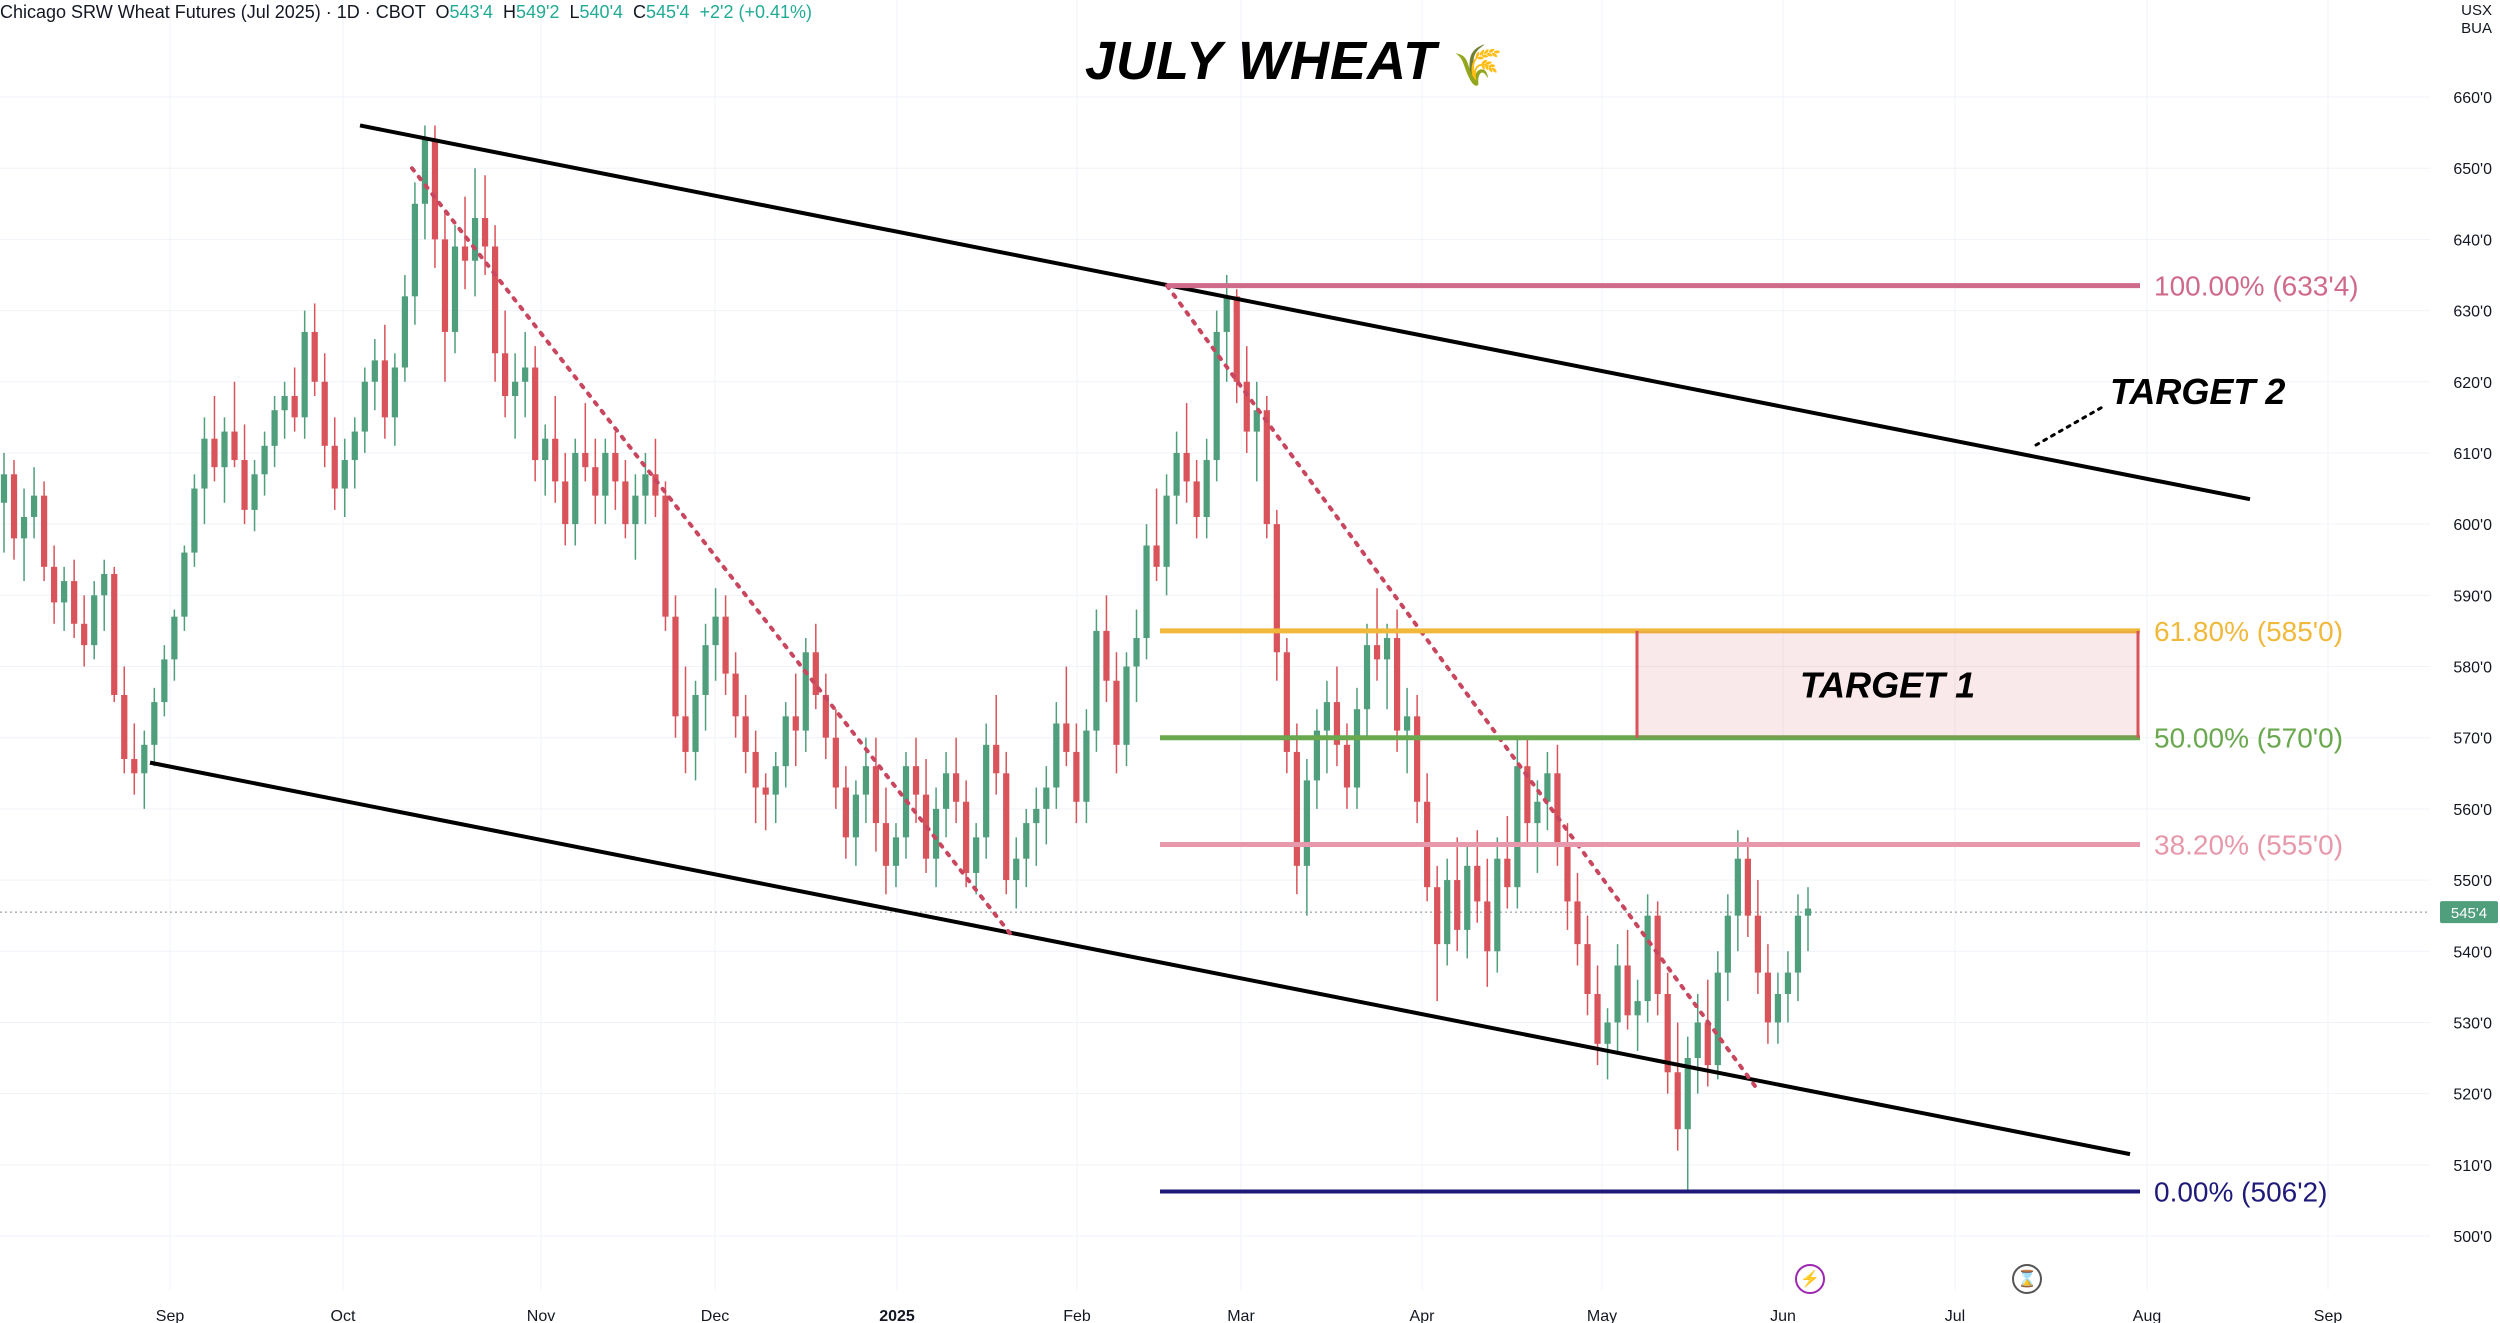 The height and width of the screenshot is (1323, 2500). Describe the element at coordinates (2472, 881) in the screenshot. I see `price-tick-label: 550'0` at that location.